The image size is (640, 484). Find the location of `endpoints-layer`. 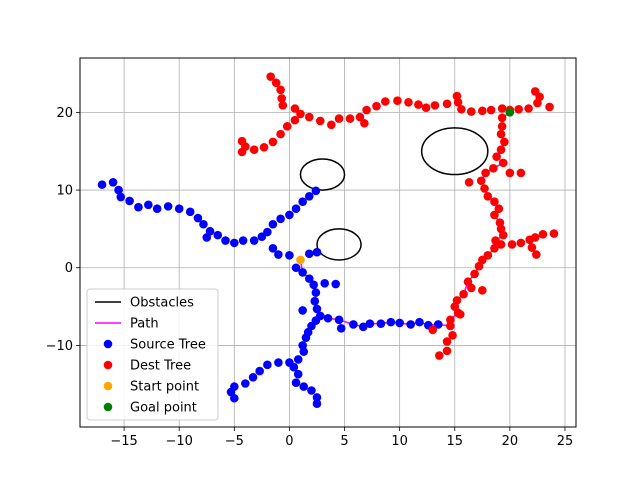

endpoints-layer is located at coordinates (405, 186).